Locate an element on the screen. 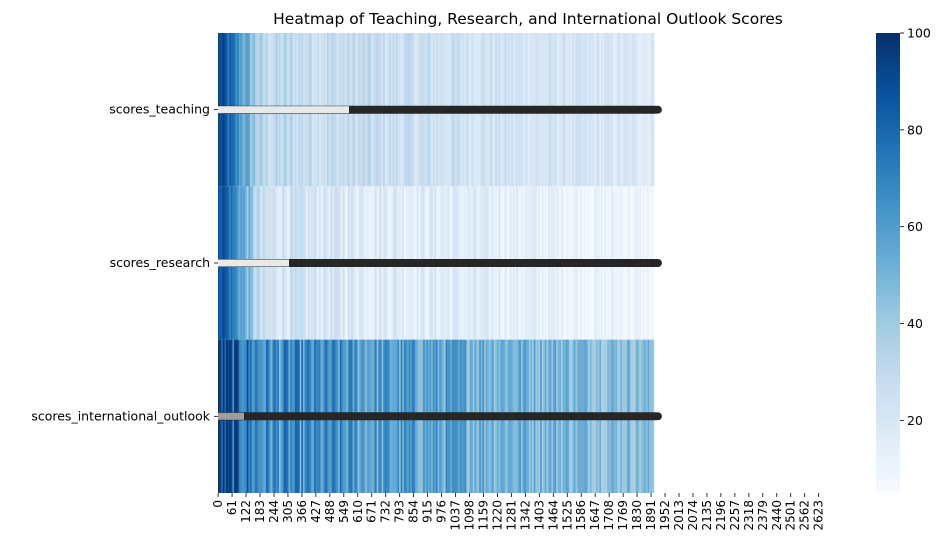 The height and width of the screenshot is (549, 946). x-tick-label: 1586 is located at coordinates (581, 515).